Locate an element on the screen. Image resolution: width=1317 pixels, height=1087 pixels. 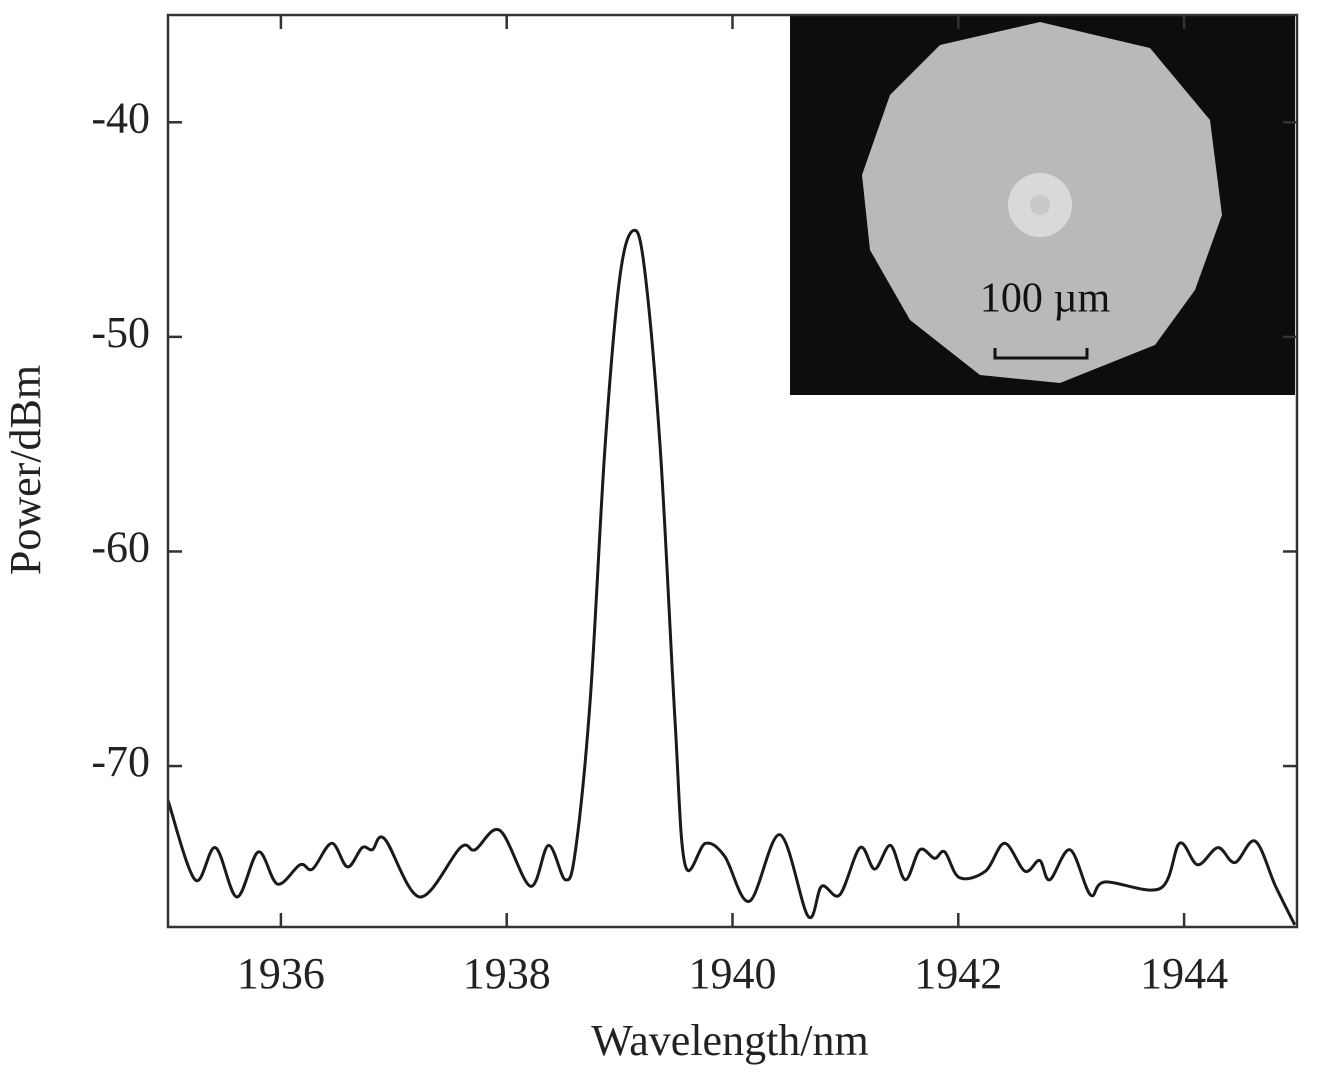
y-tick-label: -70 is located at coordinates (120, 761).